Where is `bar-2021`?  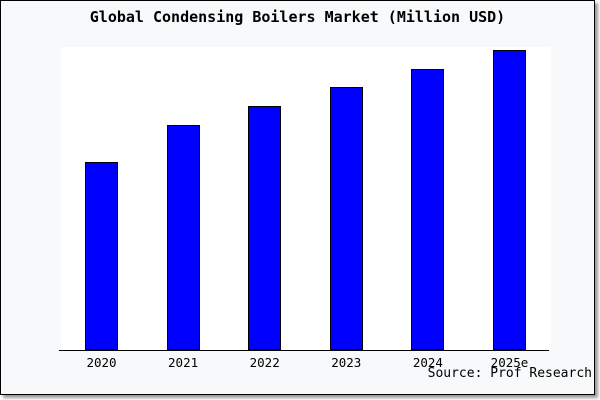 bar-2021 is located at coordinates (183, 237).